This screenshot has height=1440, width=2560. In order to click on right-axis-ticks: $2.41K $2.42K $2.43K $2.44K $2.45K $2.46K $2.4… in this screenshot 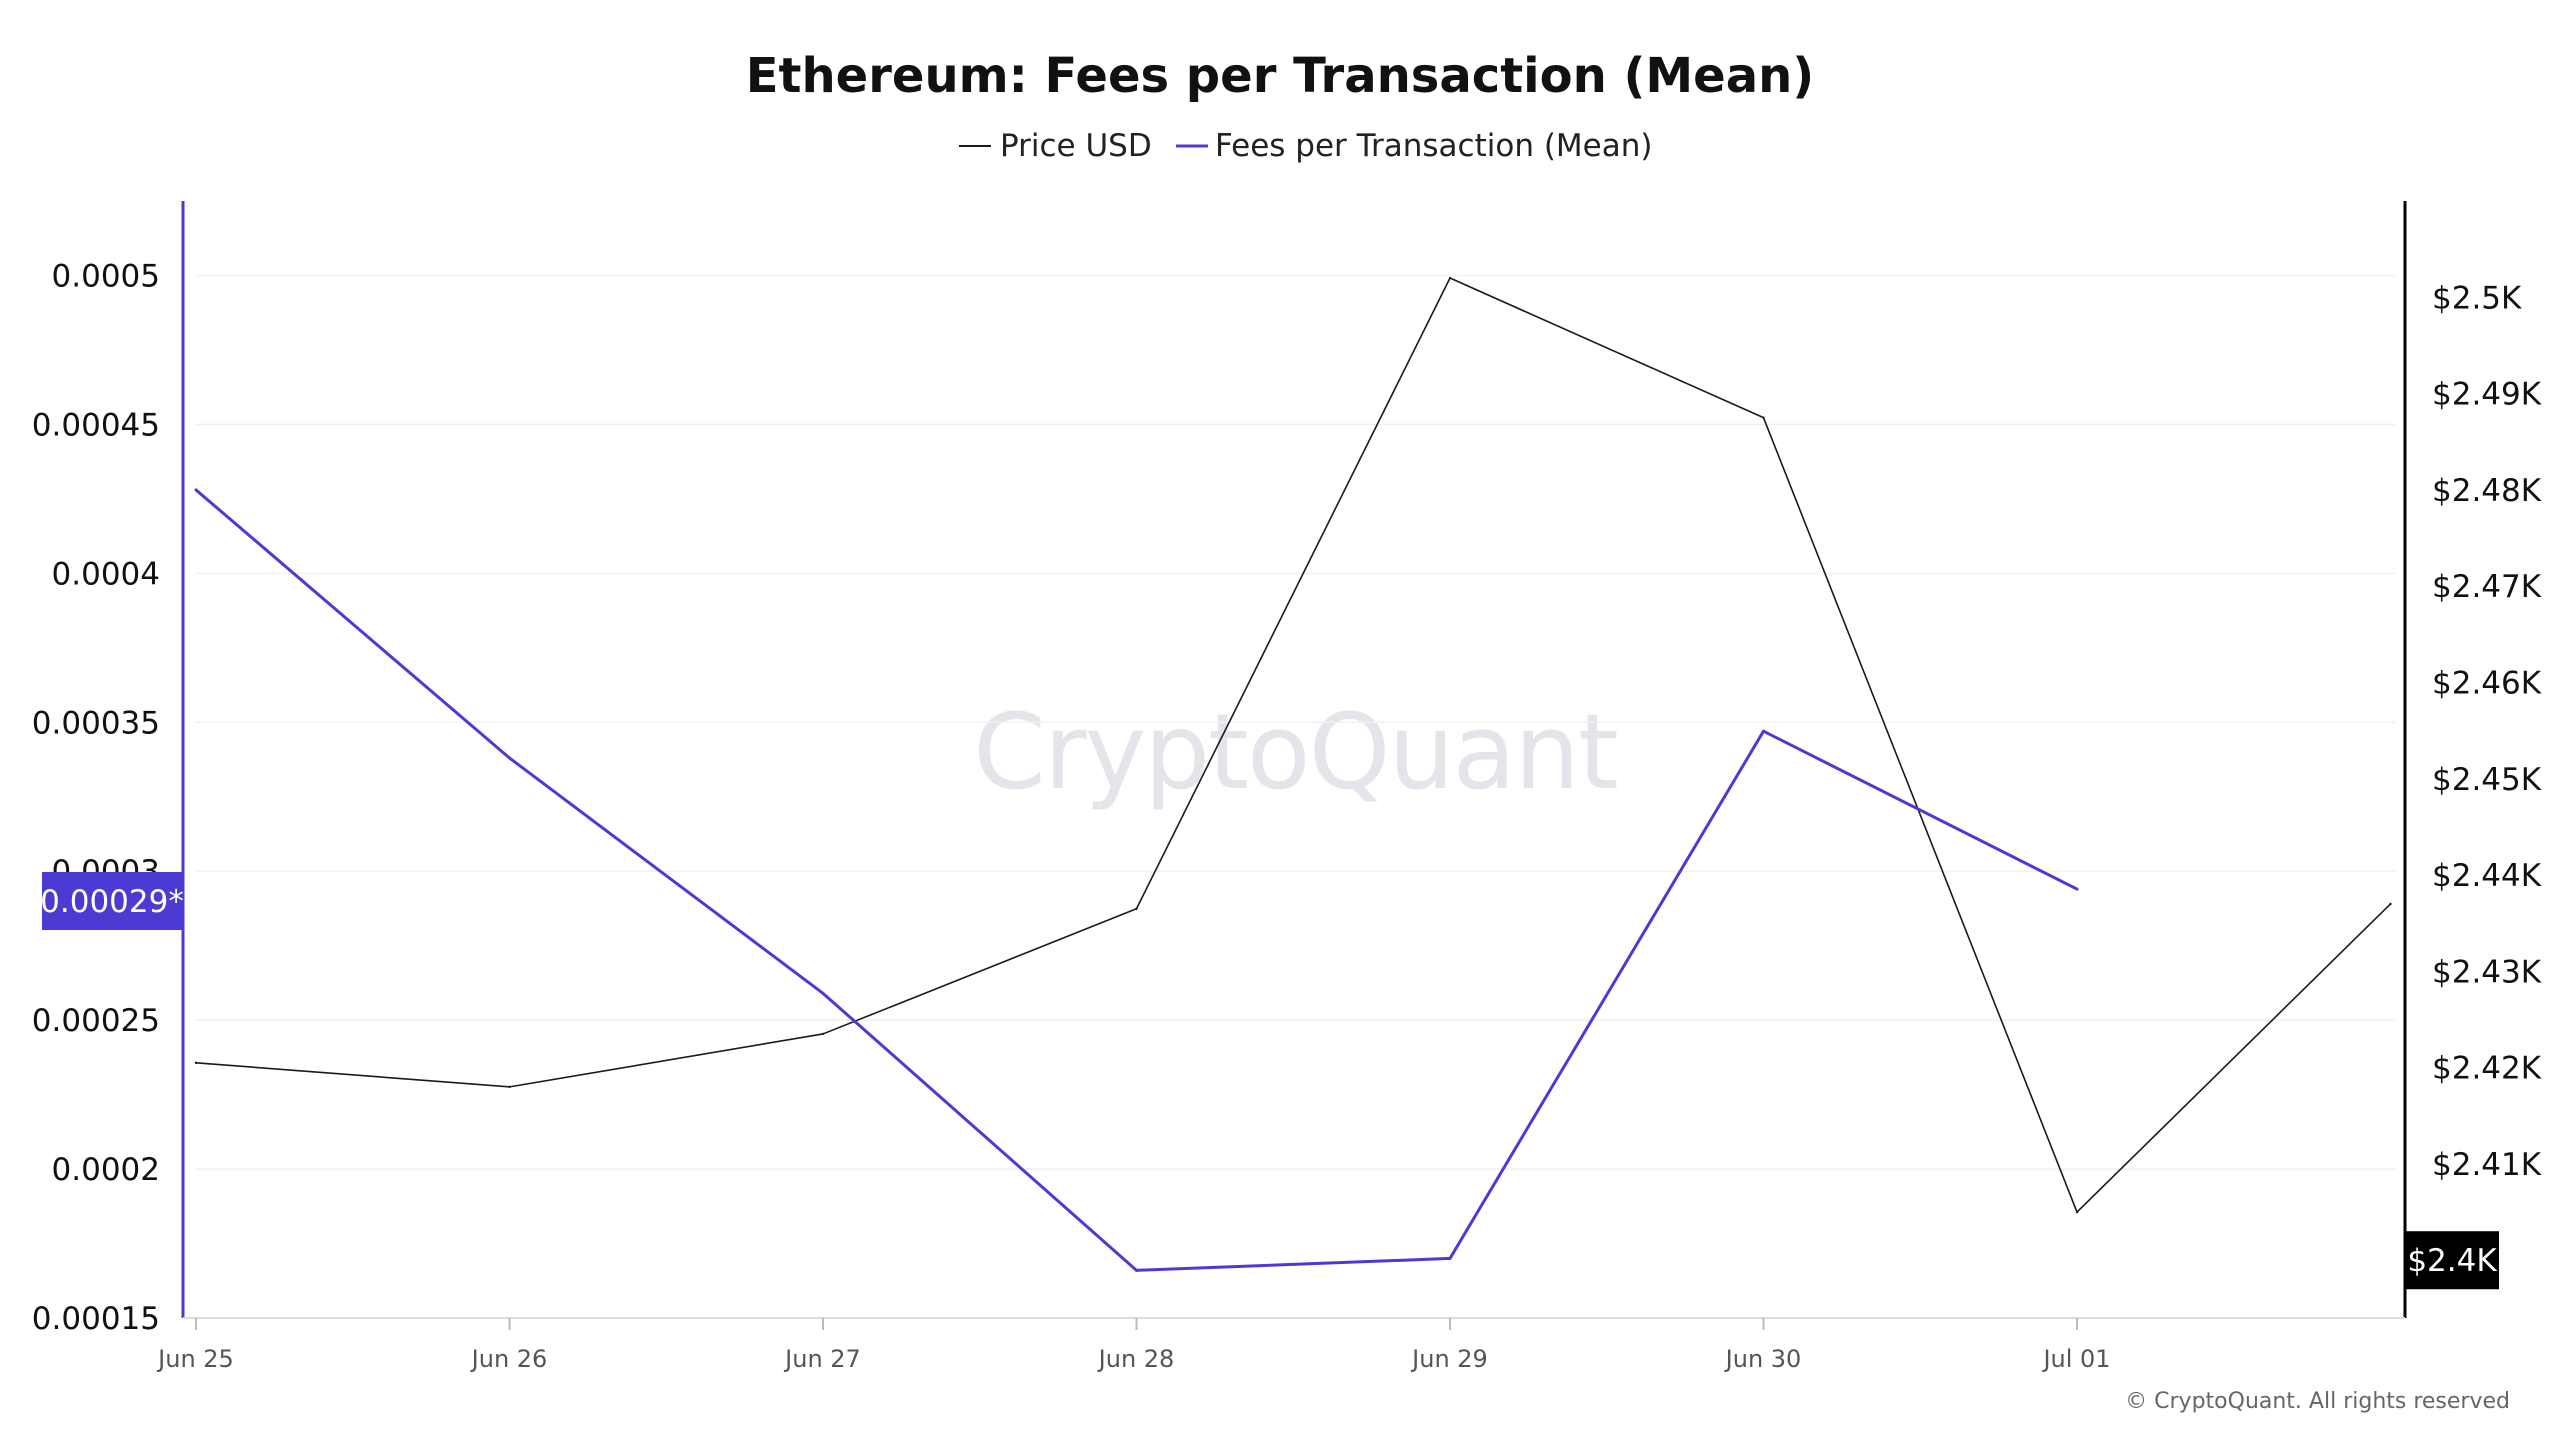, I will do `click(2487, 731)`.